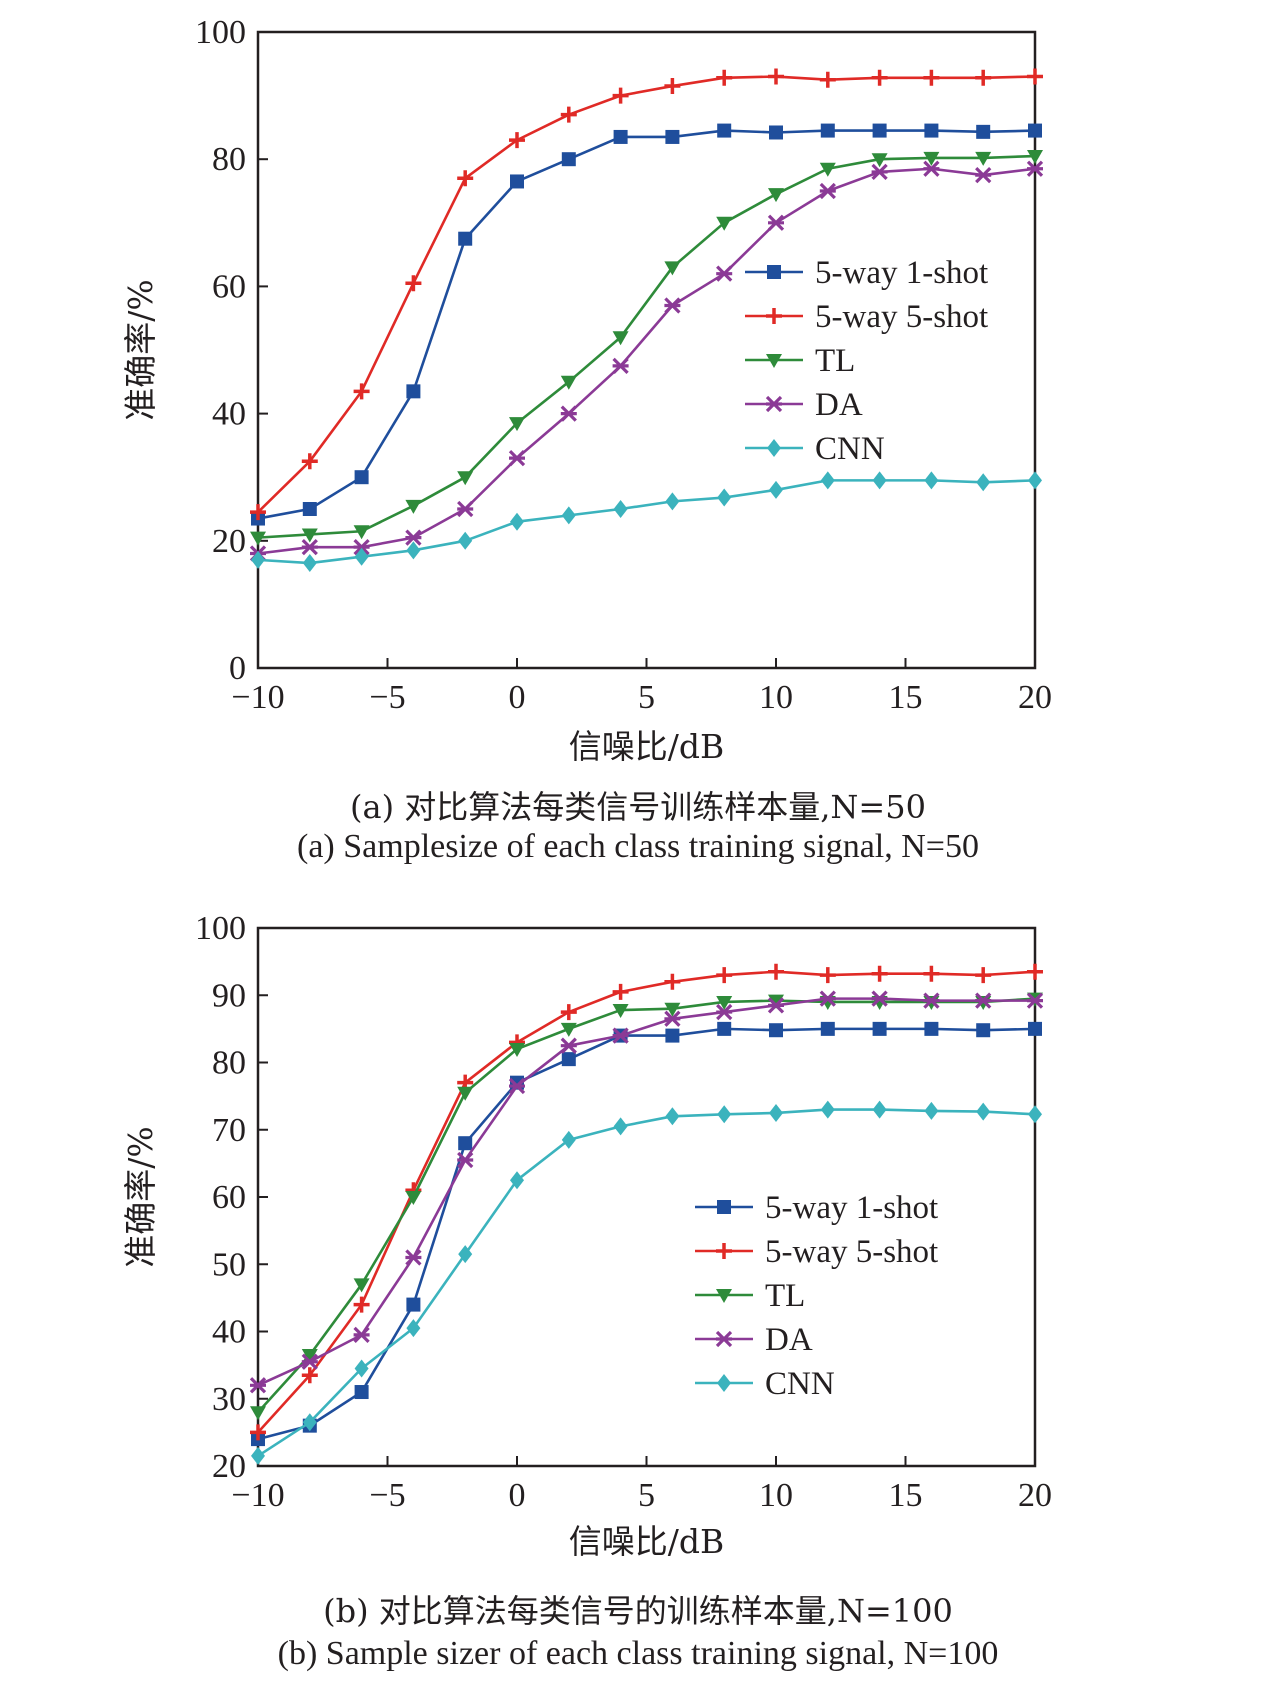 The image size is (1276, 1699). Describe the element at coordinates (638, 807) in the screenshot. I see `caption-a-chinese: (a) 对比算法每类信号训练样本量,N=50` at that location.